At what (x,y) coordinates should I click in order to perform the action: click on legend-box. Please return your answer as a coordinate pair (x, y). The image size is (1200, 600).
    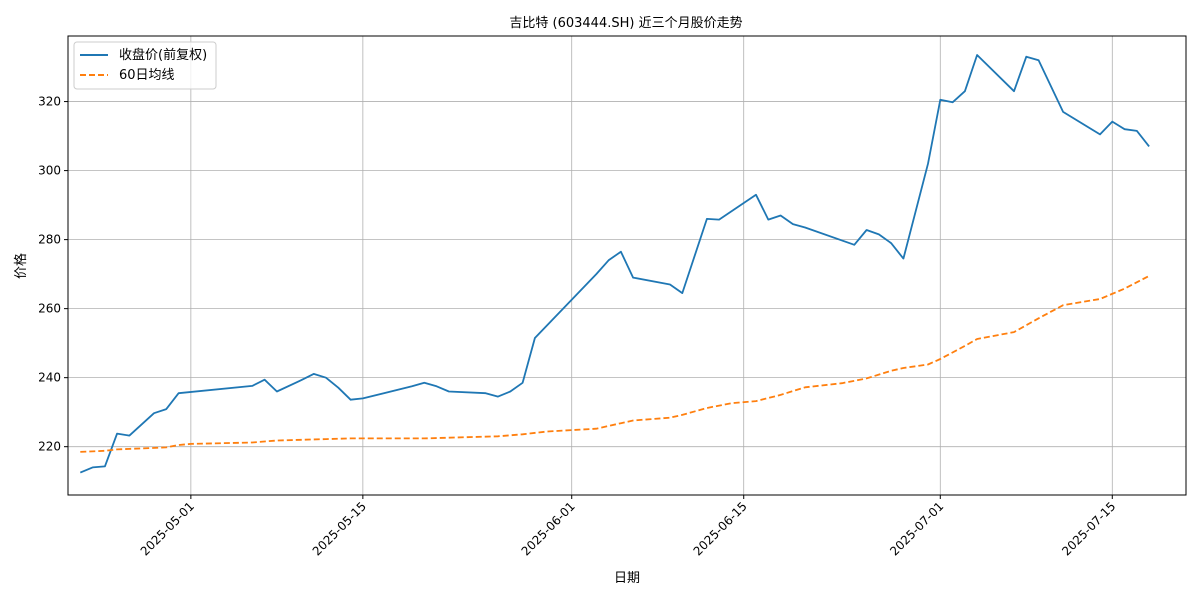
    Looking at the image, I should click on (145, 65).